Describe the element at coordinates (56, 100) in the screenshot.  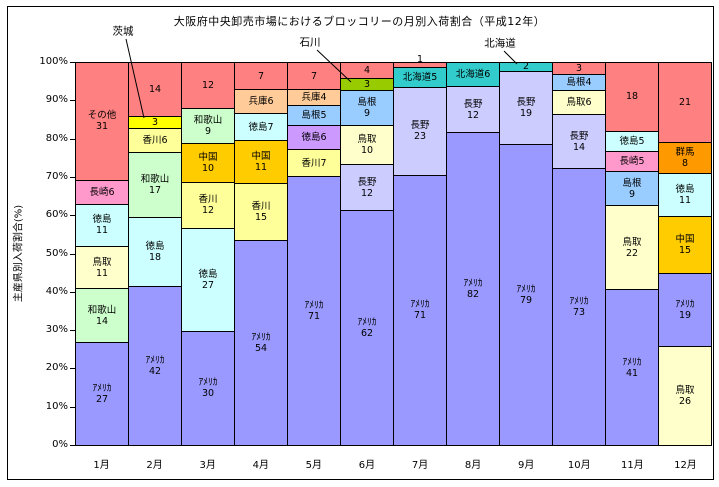
I see `y-tick-label: 90%` at that location.